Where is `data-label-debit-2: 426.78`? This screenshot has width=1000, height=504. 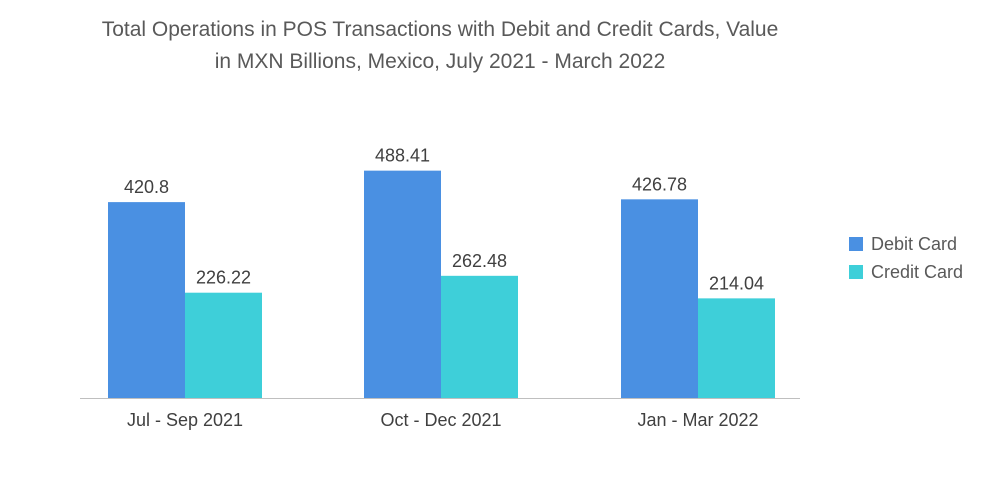 data-label-debit-2: 426.78 is located at coordinates (659, 184).